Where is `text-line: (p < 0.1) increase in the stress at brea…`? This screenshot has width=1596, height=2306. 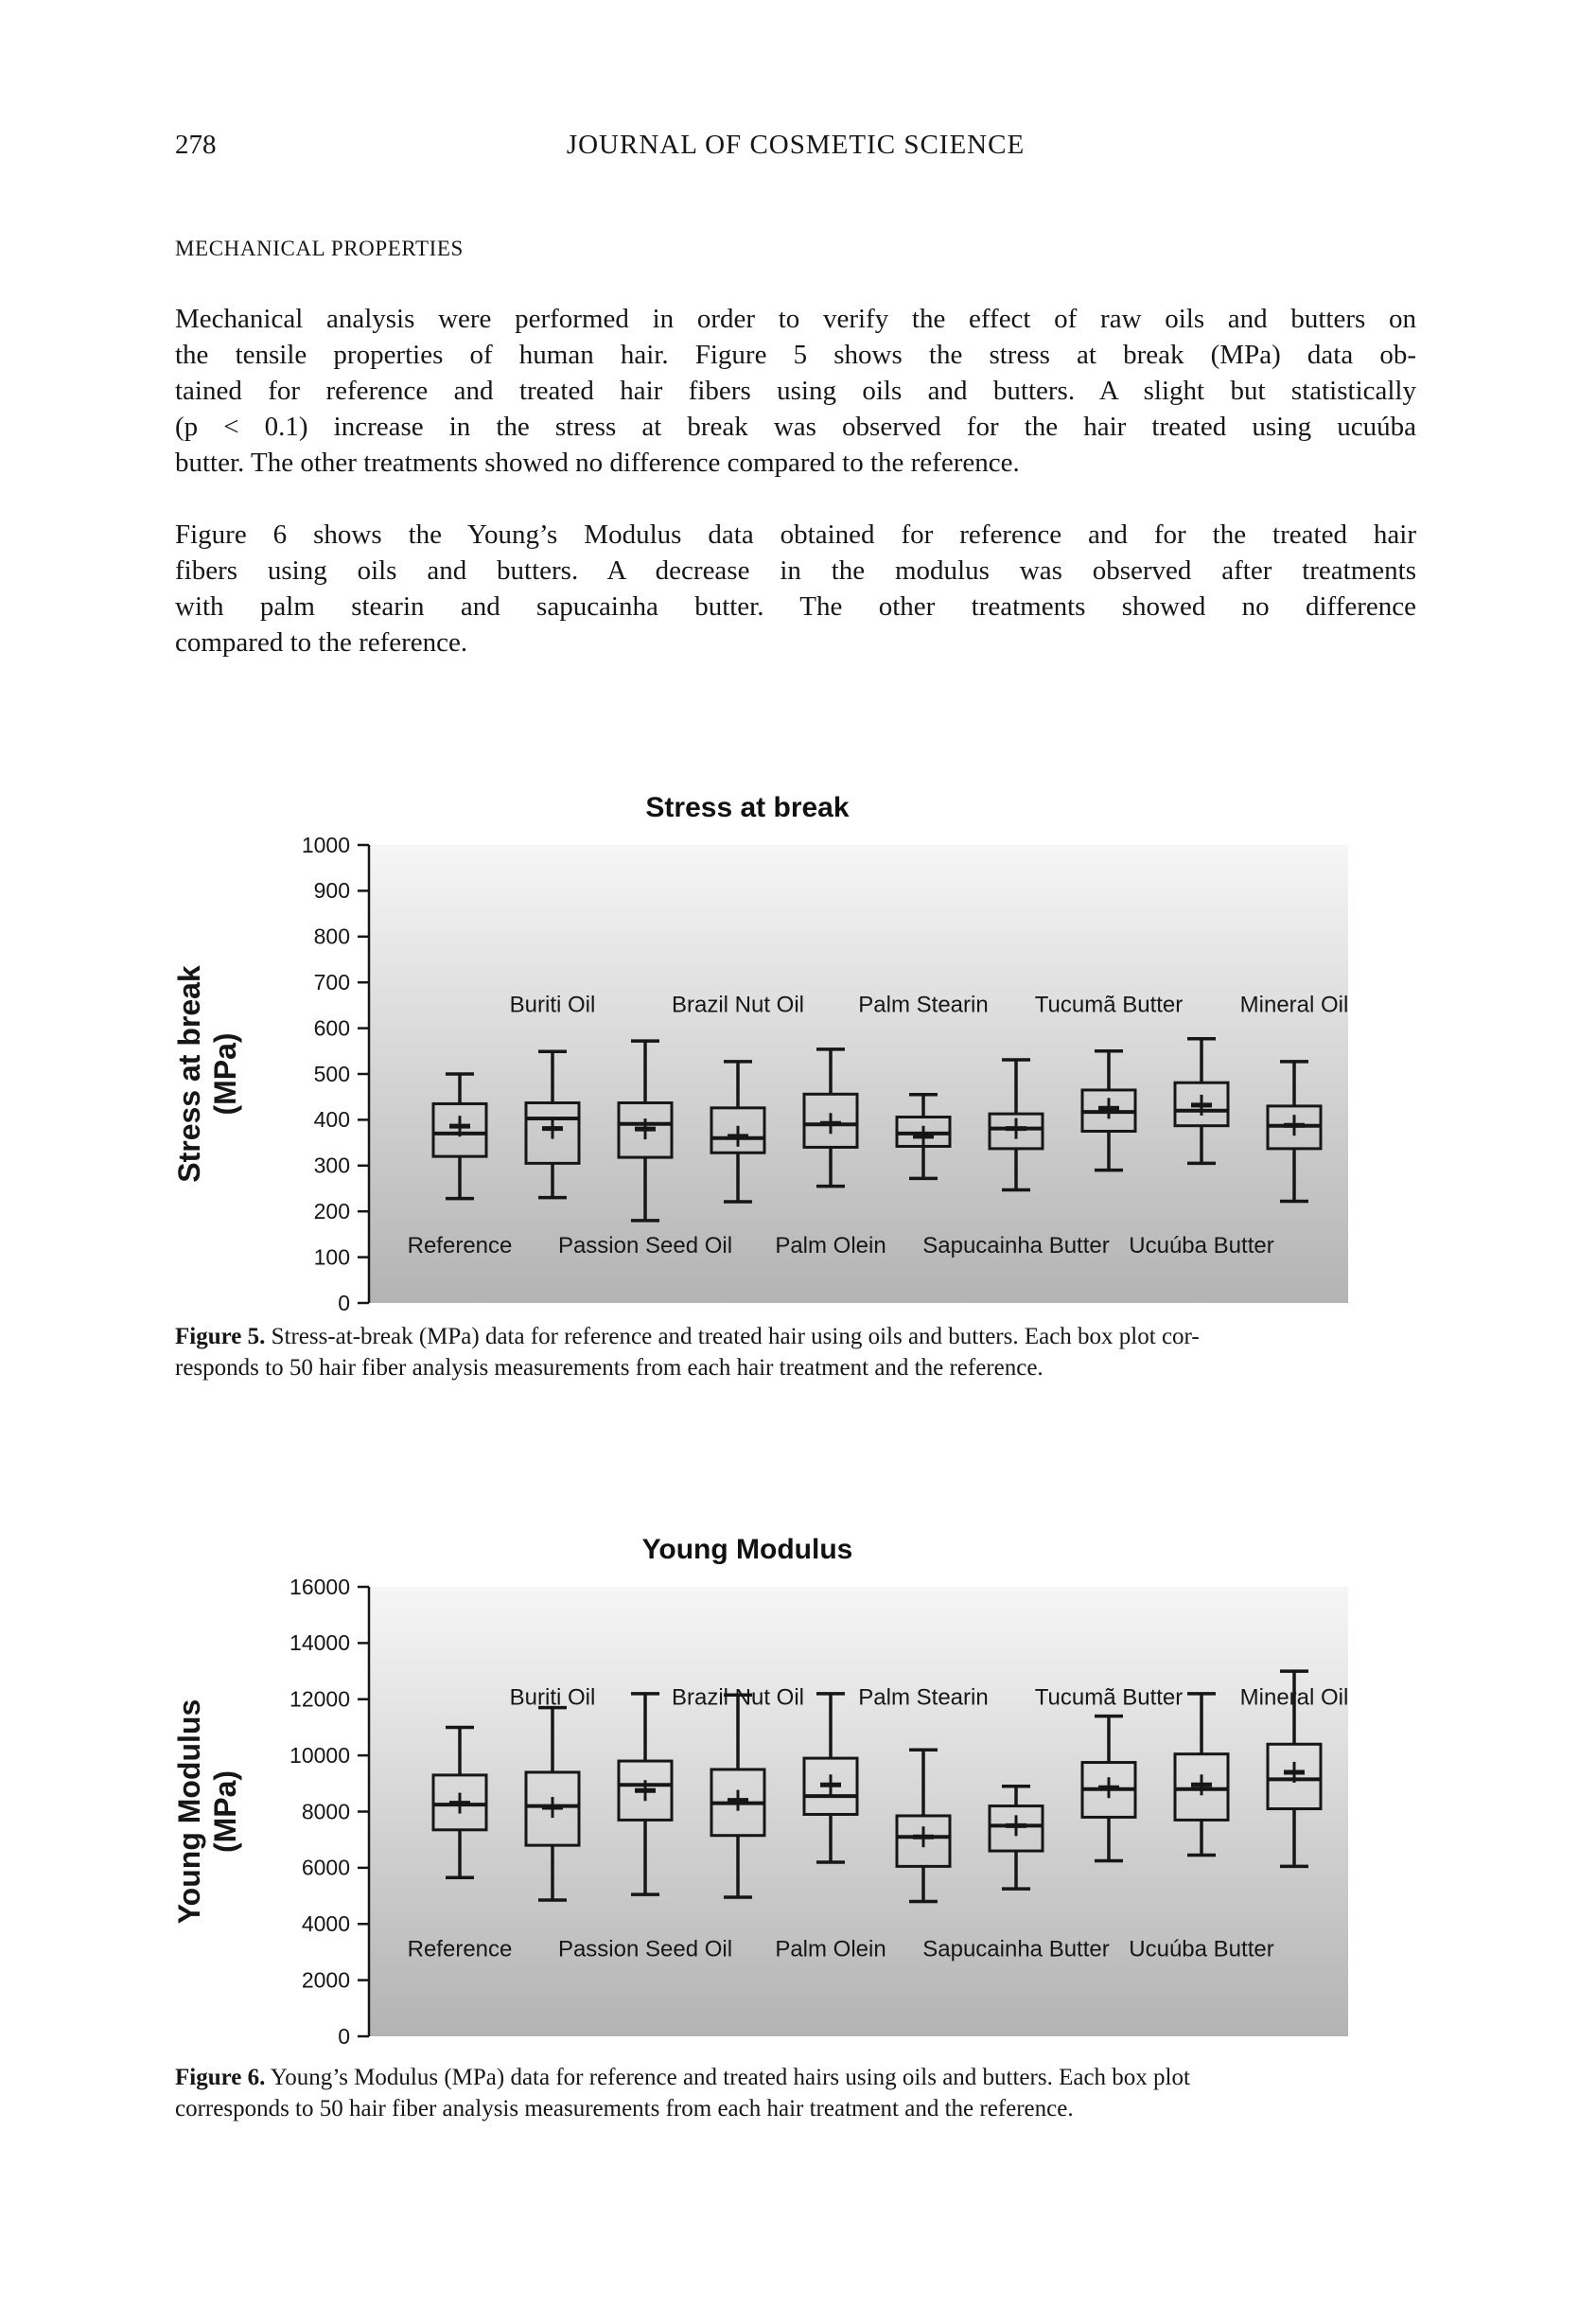 text-line: (p < 0.1) increase in the stress at brea… is located at coordinates (795, 427).